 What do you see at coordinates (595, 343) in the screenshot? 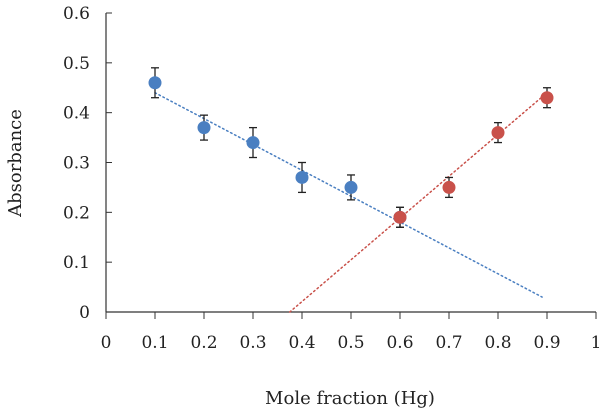
I see `x-tick-label: 1` at bounding box center [595, 343].